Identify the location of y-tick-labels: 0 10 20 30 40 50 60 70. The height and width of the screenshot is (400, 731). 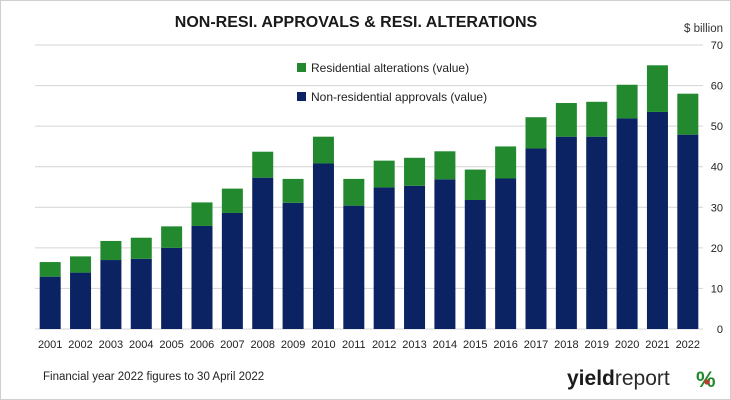
(717, 188).